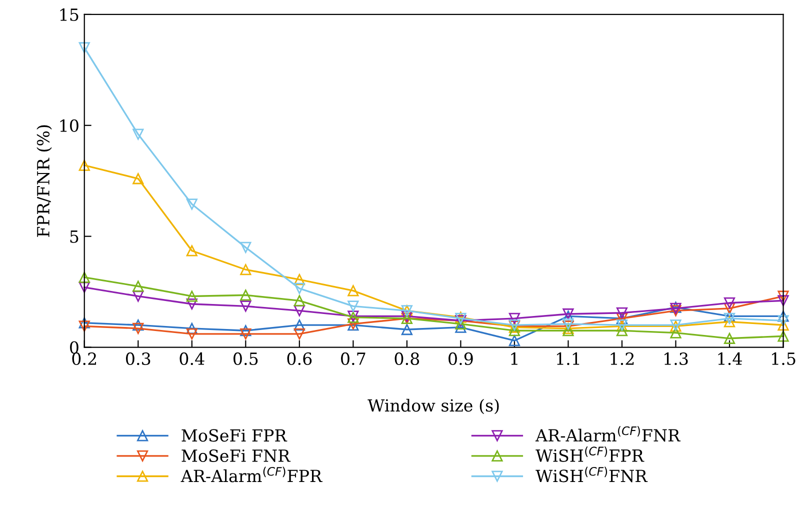 The width and height of the screenshot is (796, 516). I want to click on x-tick-label: 0.3, so click(138, 359).